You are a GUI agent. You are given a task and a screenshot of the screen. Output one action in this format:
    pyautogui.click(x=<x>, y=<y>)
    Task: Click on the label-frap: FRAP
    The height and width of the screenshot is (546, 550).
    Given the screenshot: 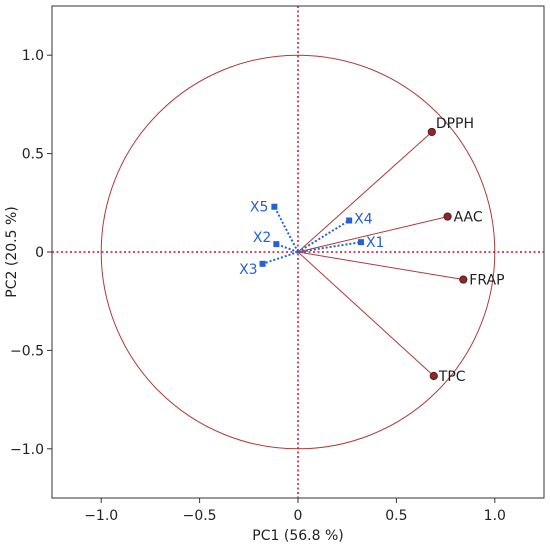 What is the action you would take?
    pyautogui.click(x=486, y=281)
    